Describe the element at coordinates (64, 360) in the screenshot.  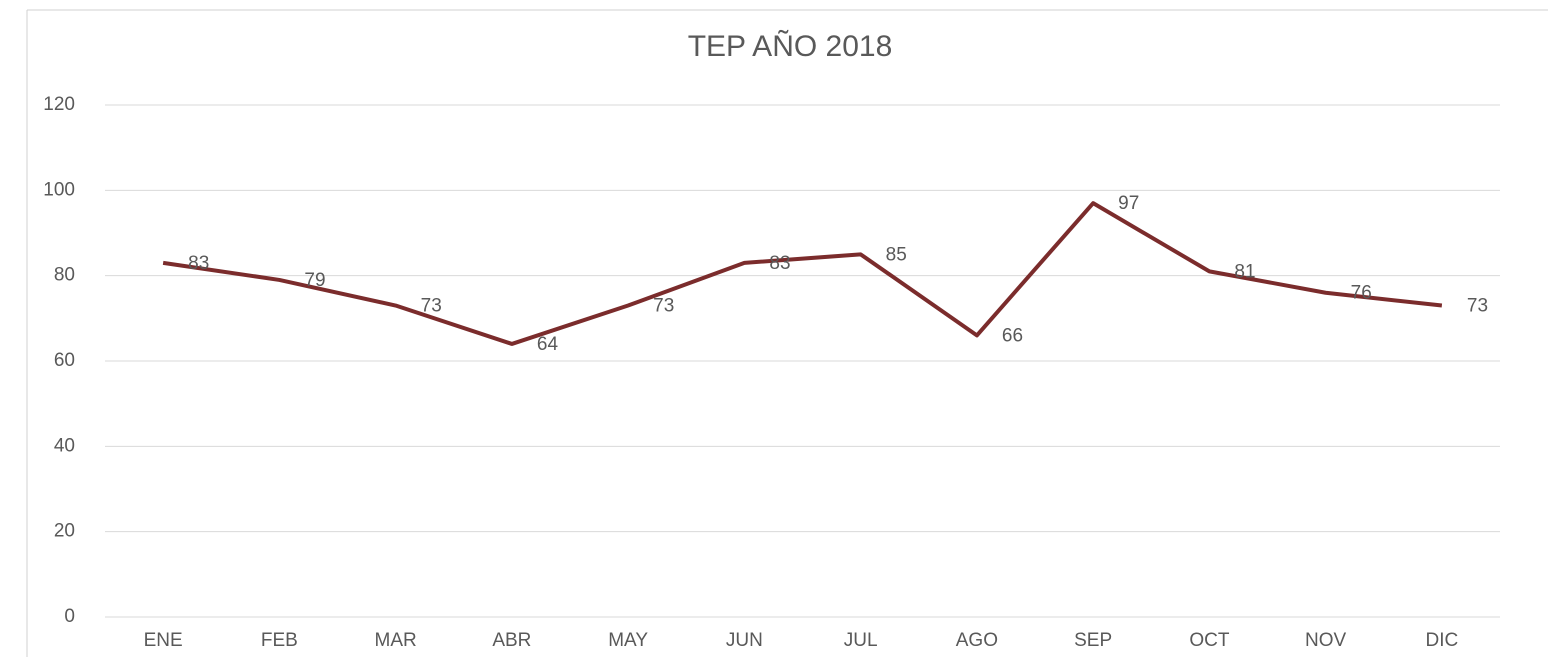
I see `y-tick-label: 60` at that location.